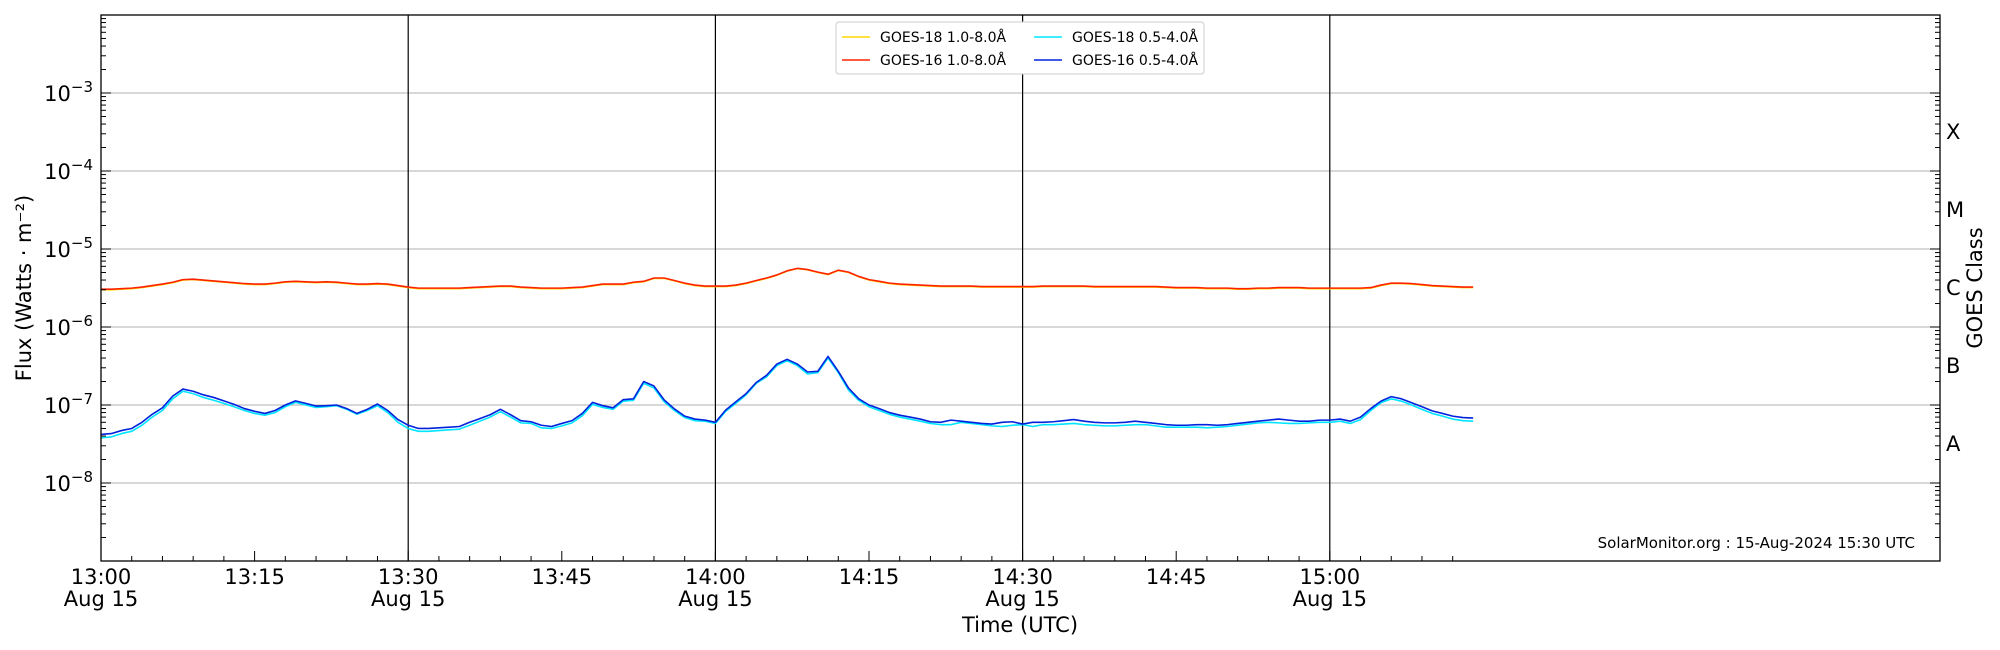 This screenshot has width=2000, height=650. What do you see at coordinates (408, 577) in the screenshot?
I see `x-tick-label-time: 13:30` at bounding box center [408, 577].